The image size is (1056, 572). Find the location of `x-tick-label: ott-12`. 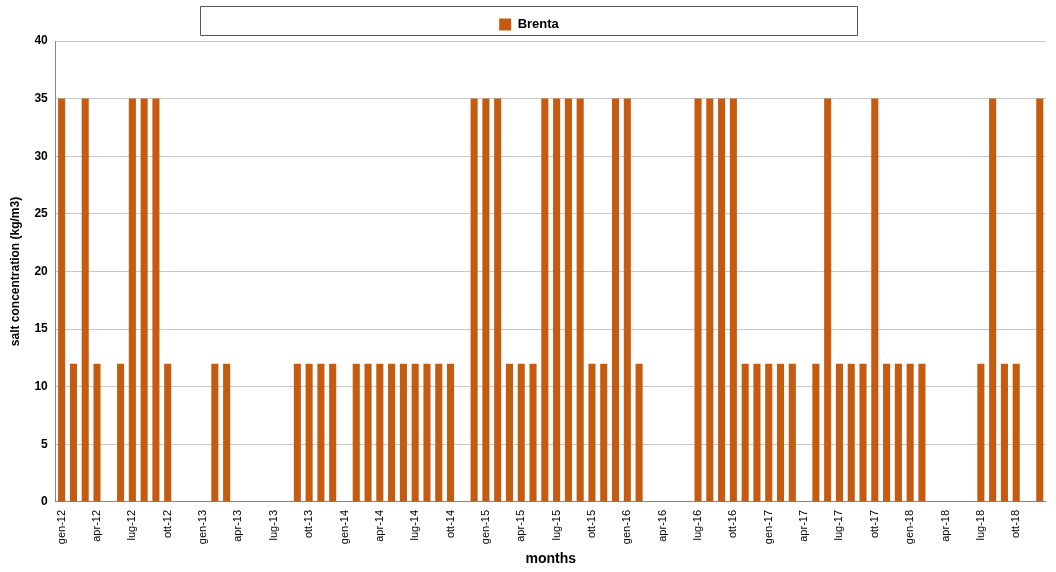

x-tick-label: ott-12 is located at coordinates (166, 524).